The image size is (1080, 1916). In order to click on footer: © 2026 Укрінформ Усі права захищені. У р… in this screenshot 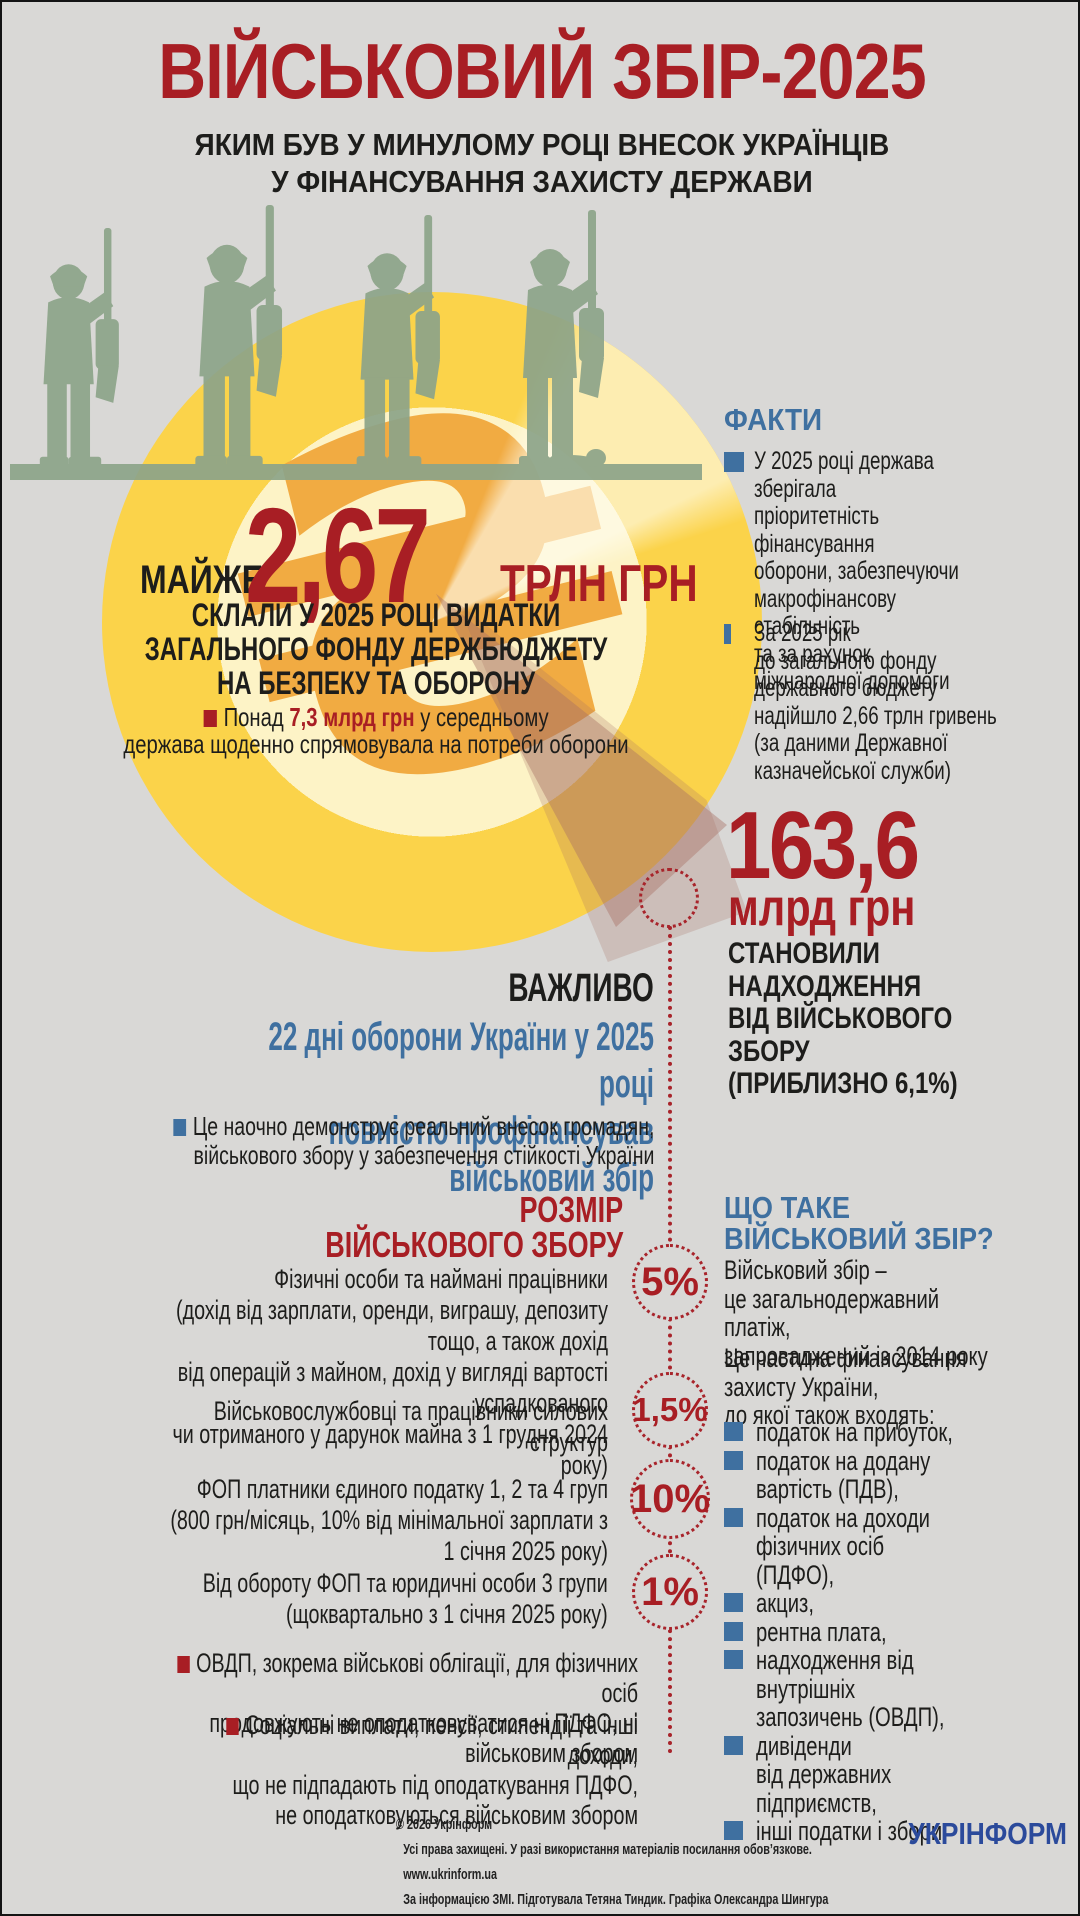, I will do `click(641, 1862)`.